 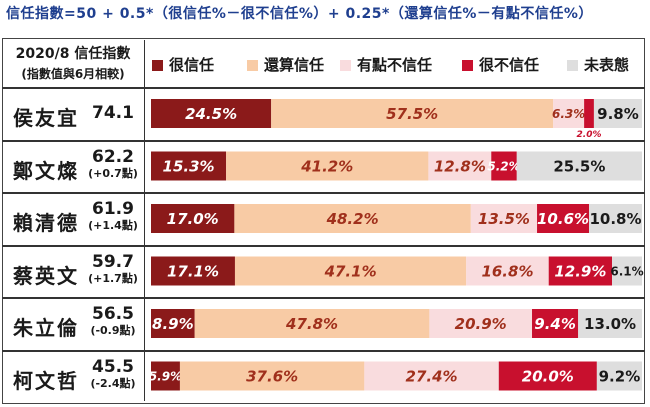 What do you see at coordinates (113, 314) in the screenshot?
I see `index-value: 56.5` at bounding box center [113, 314].